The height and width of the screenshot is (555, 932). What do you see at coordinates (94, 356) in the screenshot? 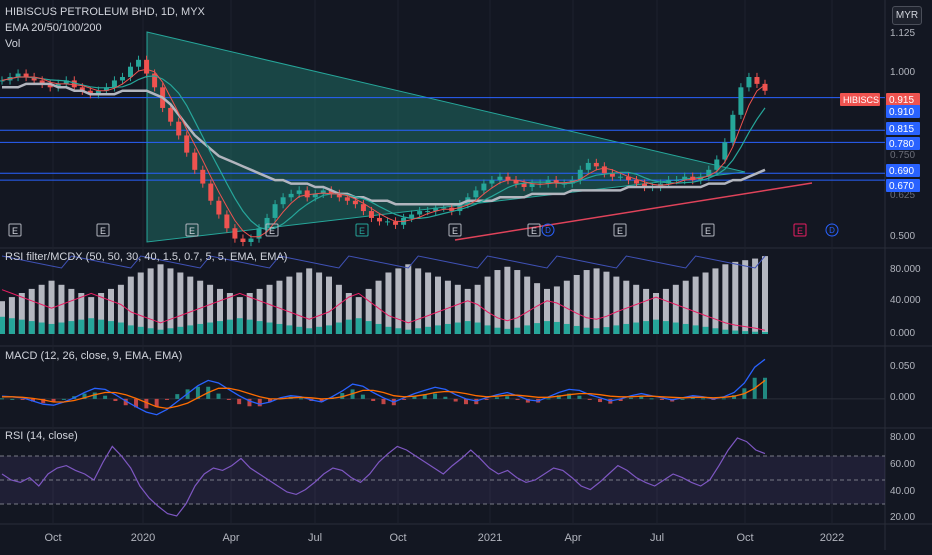
I see `macd-pane-title: MACD (12, 26, close, 9, EMA, EMA)` at bounding box center [94, 356].